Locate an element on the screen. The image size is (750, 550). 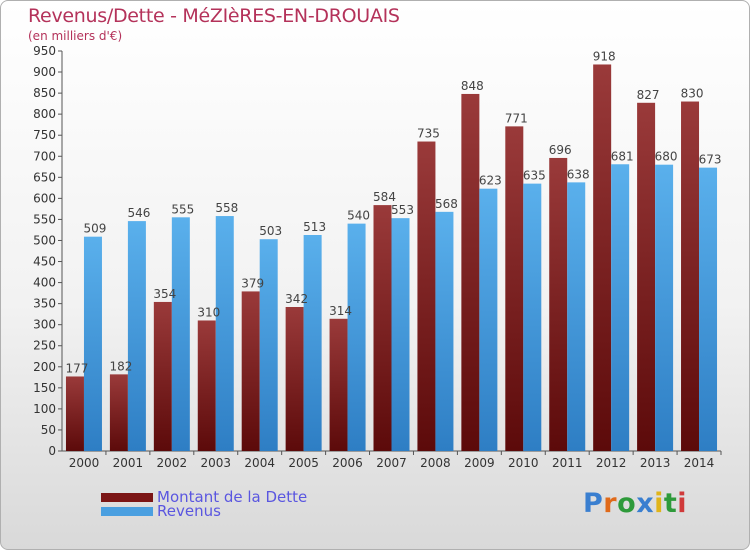
bar-revenus-2002 is located at coordinates (180, 334).